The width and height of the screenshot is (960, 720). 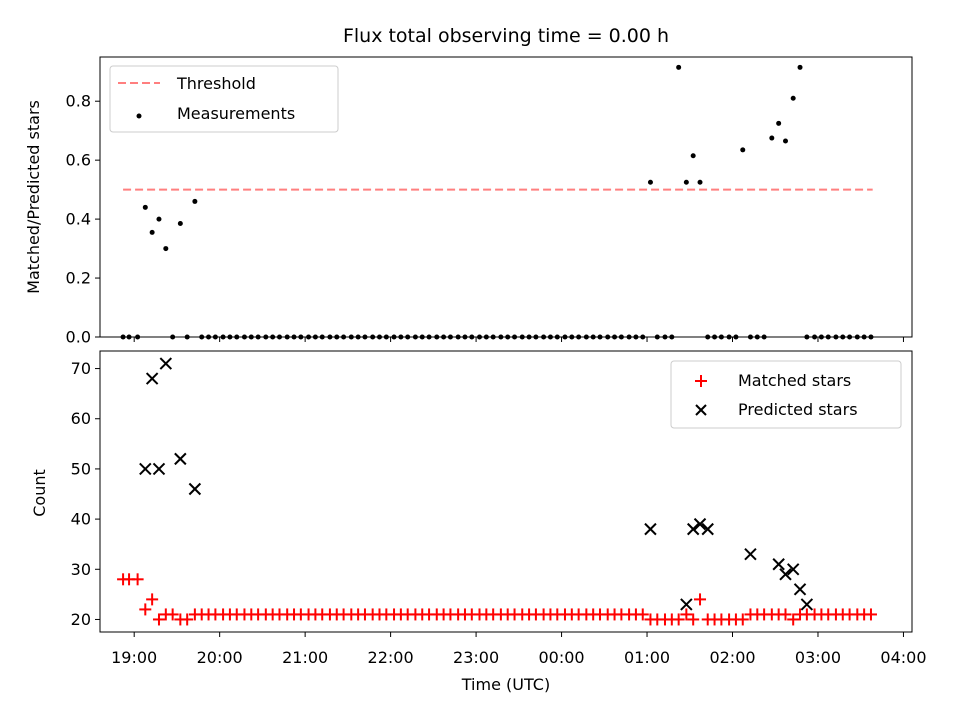 I want to click on top-ylabel: Matched/Predicted stars, so click(x=33, y=197).